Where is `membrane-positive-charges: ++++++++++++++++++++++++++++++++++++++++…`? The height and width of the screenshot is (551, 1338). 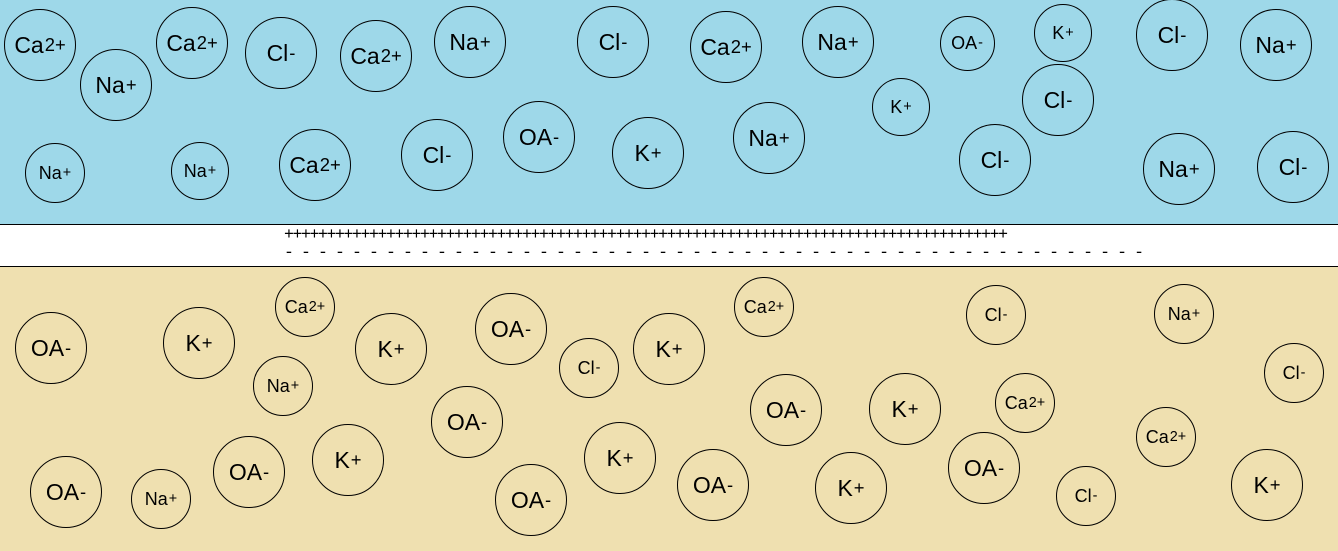
membrane-positive-charges: ++++++++++++++++++++++++++++++++++++++++… is located at coordinates (646, 235).